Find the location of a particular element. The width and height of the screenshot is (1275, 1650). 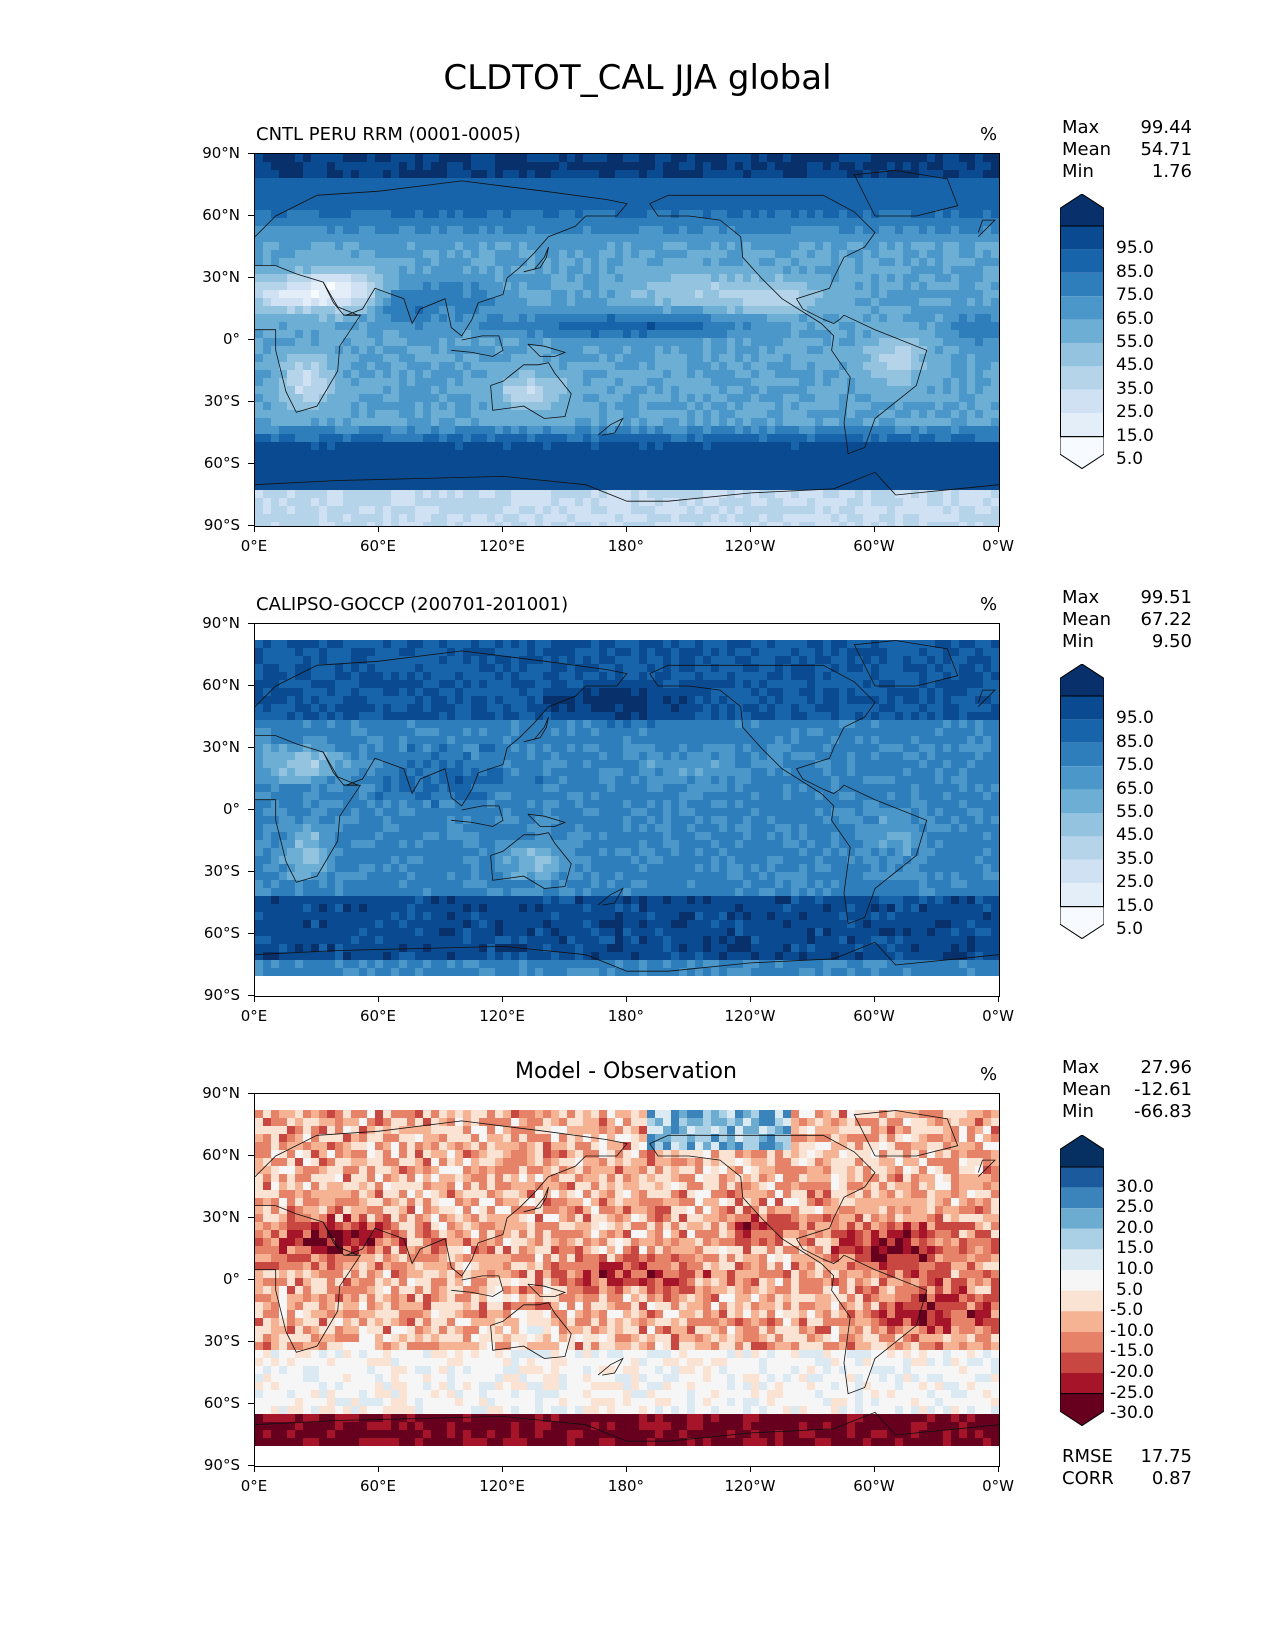

lon-tick-label: 120°E is located at coordinates (502, 546).